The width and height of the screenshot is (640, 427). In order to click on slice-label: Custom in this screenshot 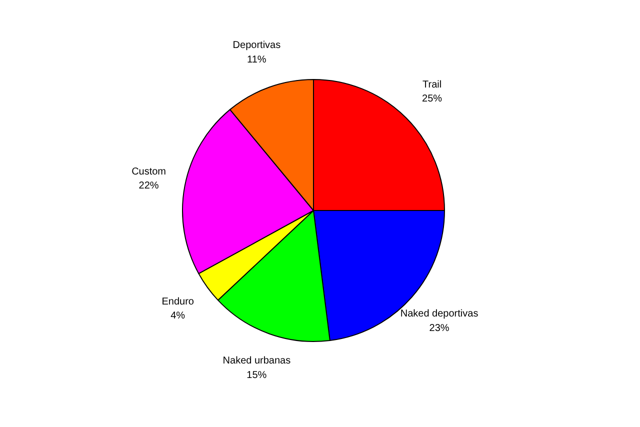, I will do `click(149, 172)`.